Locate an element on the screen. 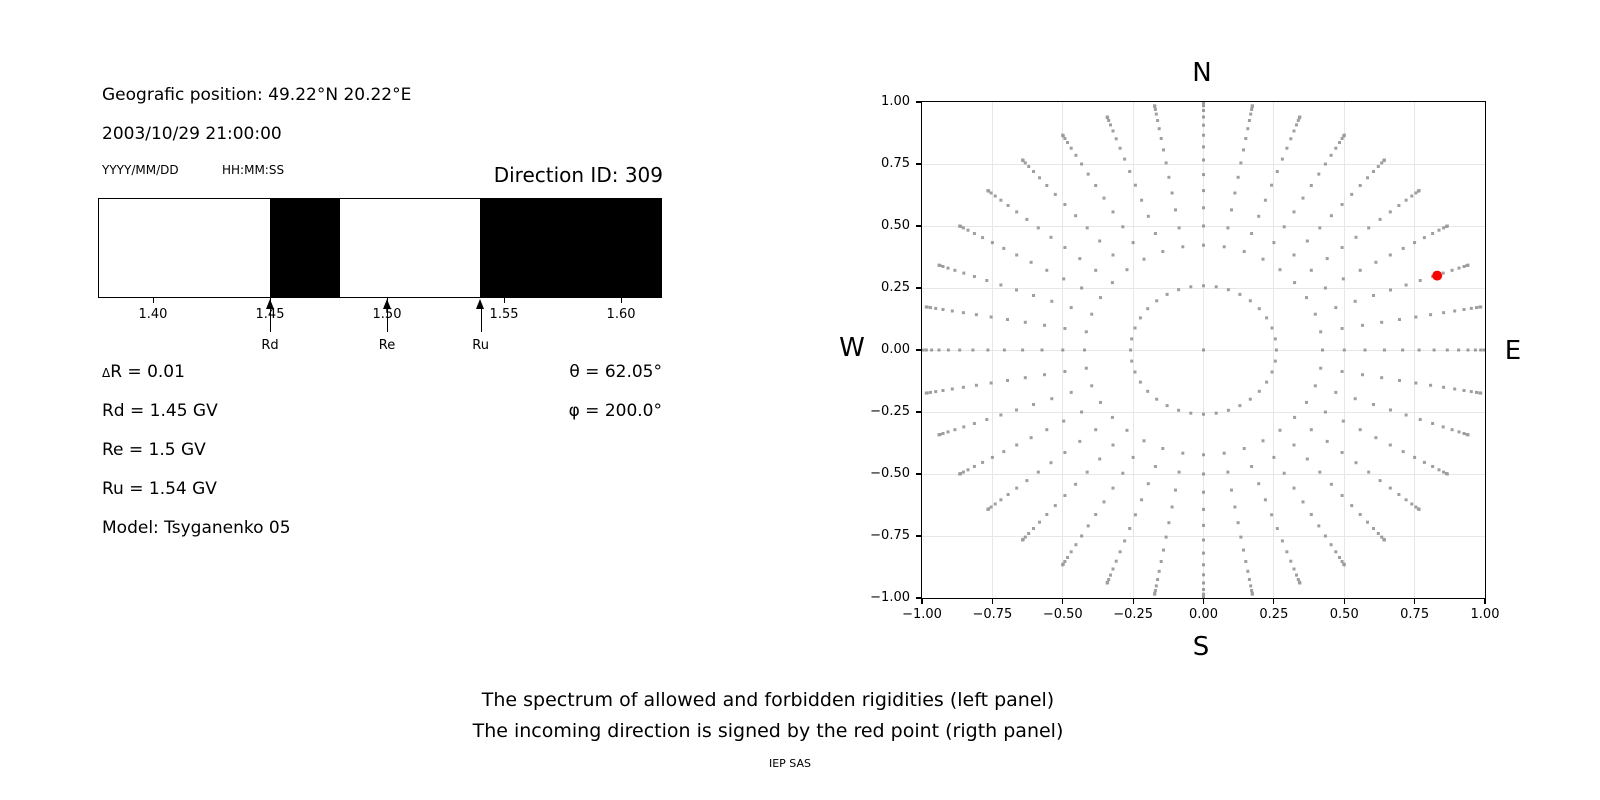 This screenshot has width=1600, height=800. y-tick-label: 0.00 is located at coordinates (895, 349).